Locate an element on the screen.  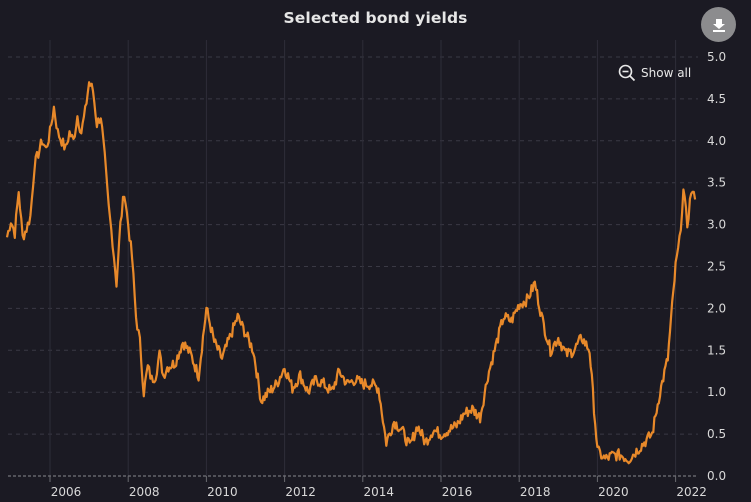
x-tick-label: 2014 is located at coordinates (379, 492).